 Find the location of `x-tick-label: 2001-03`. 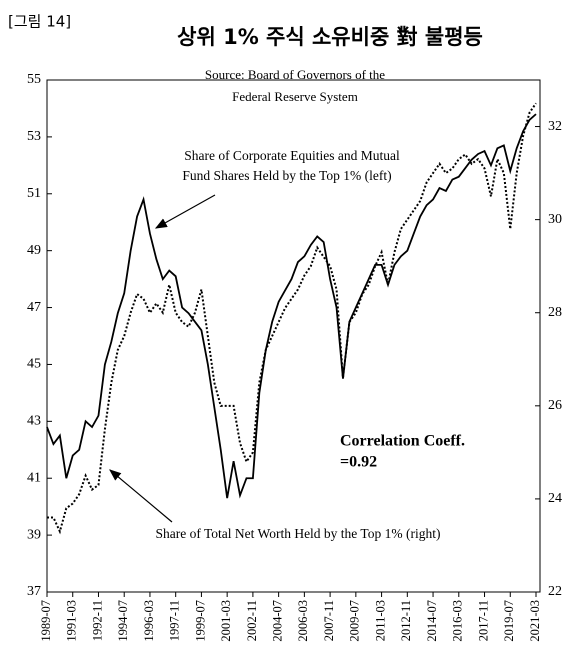

x-tick-label: 2001-03 is located at coordinates (226, 621).